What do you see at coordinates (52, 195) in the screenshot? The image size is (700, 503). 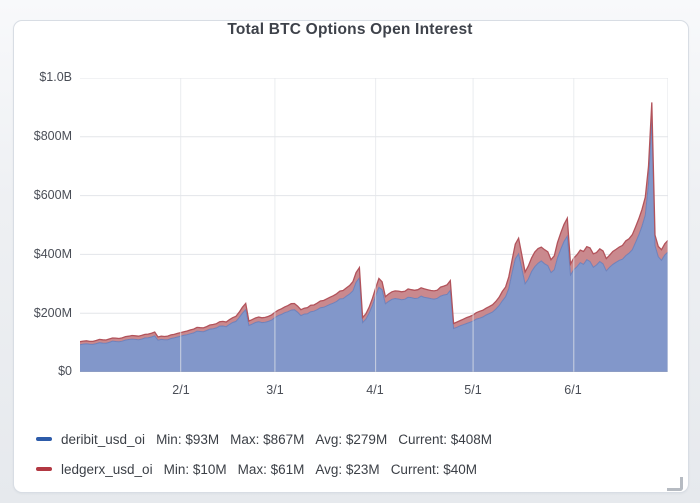 I see `y-tick-label: $600M` at bounding box center [52, 195].